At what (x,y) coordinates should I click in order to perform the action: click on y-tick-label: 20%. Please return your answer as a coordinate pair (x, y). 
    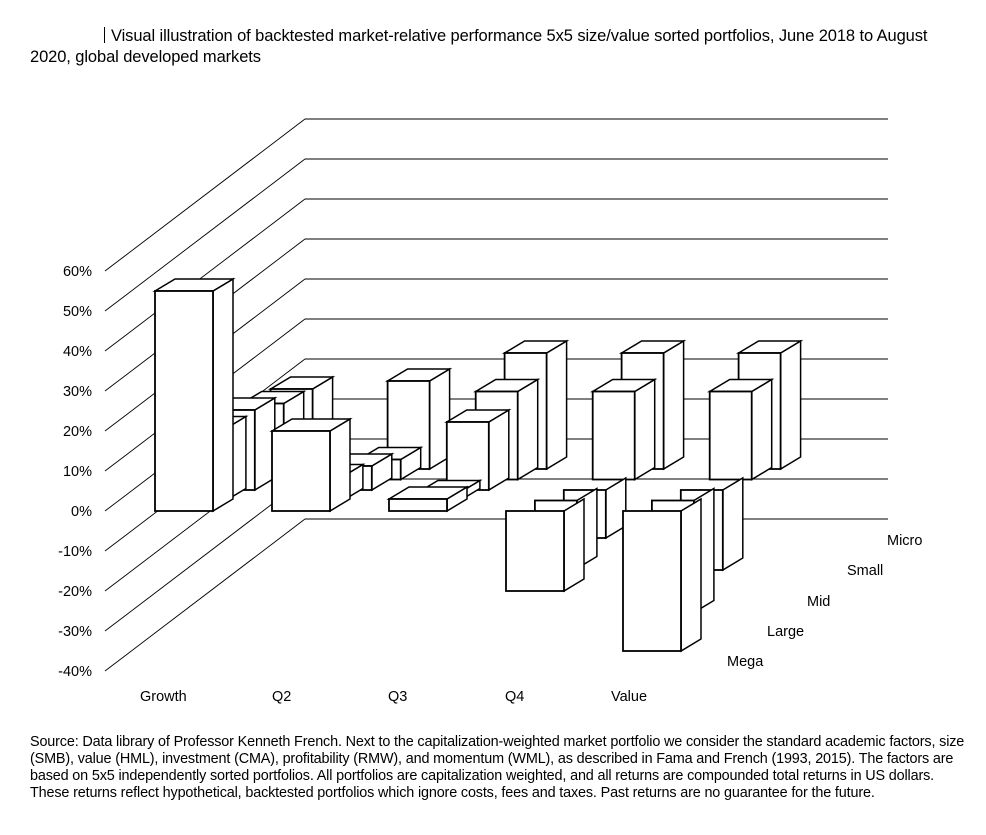
    Looking at the image, I should click on (77, 432).